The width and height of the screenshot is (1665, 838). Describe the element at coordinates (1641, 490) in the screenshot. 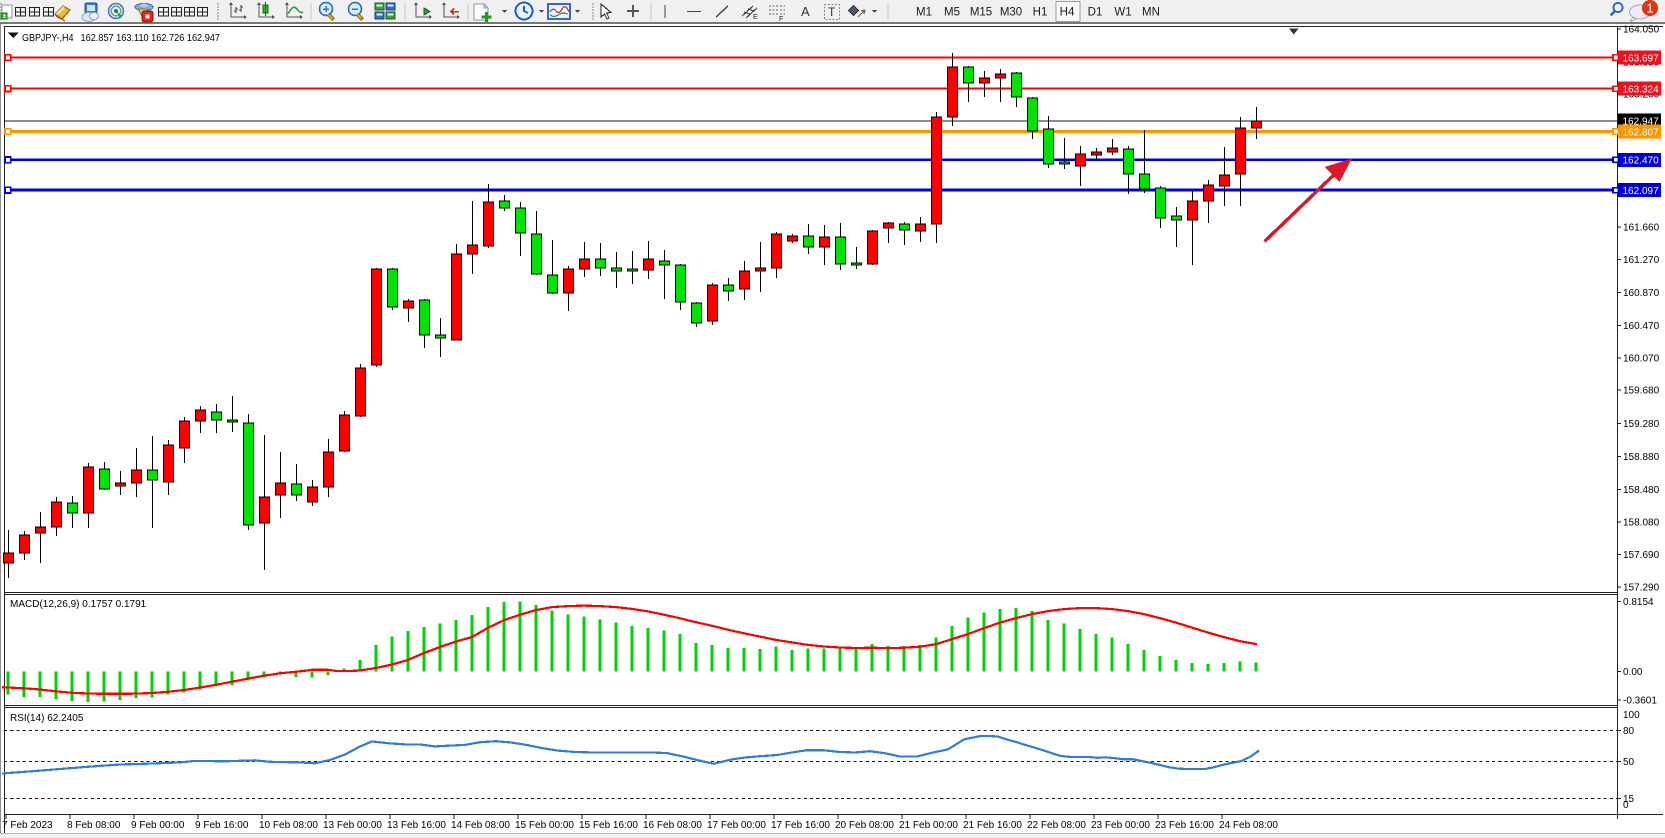

I see `svg-text: 158.480` at that location.